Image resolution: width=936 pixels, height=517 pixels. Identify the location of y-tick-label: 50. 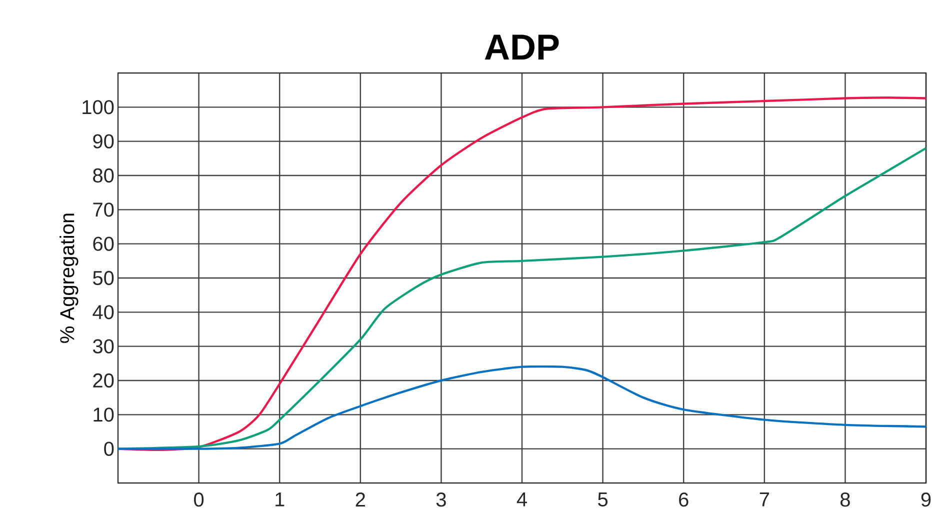
(103, 278).